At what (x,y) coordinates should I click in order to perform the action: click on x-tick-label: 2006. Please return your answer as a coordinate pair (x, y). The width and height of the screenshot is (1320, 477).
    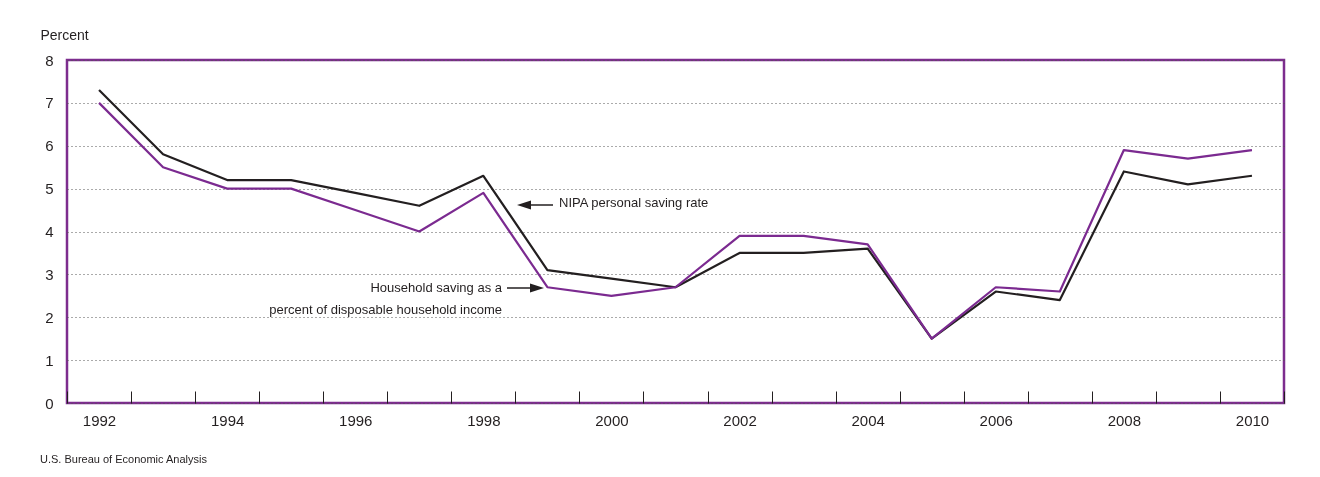
    Looking at the image, I should click on (996, 420).